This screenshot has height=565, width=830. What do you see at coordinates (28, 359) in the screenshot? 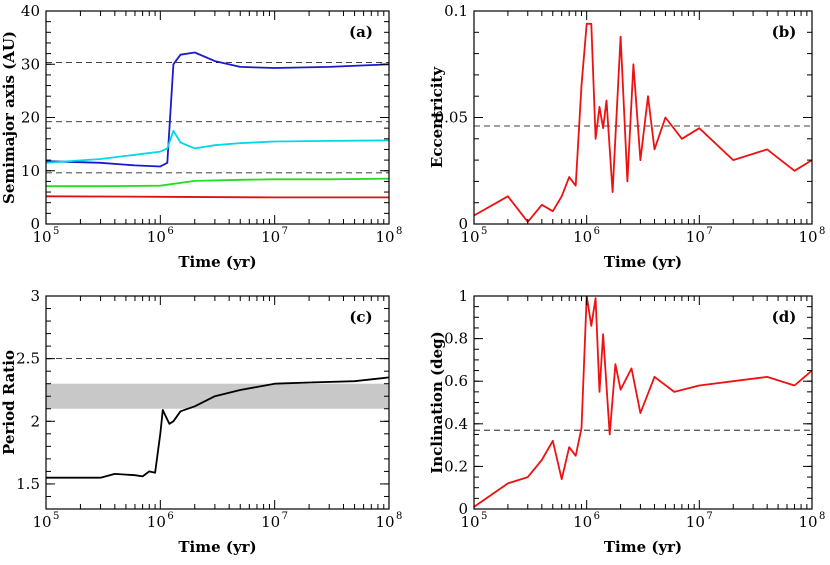
I see `y-tick-label: 2.5` at bounding box center [28, 359].